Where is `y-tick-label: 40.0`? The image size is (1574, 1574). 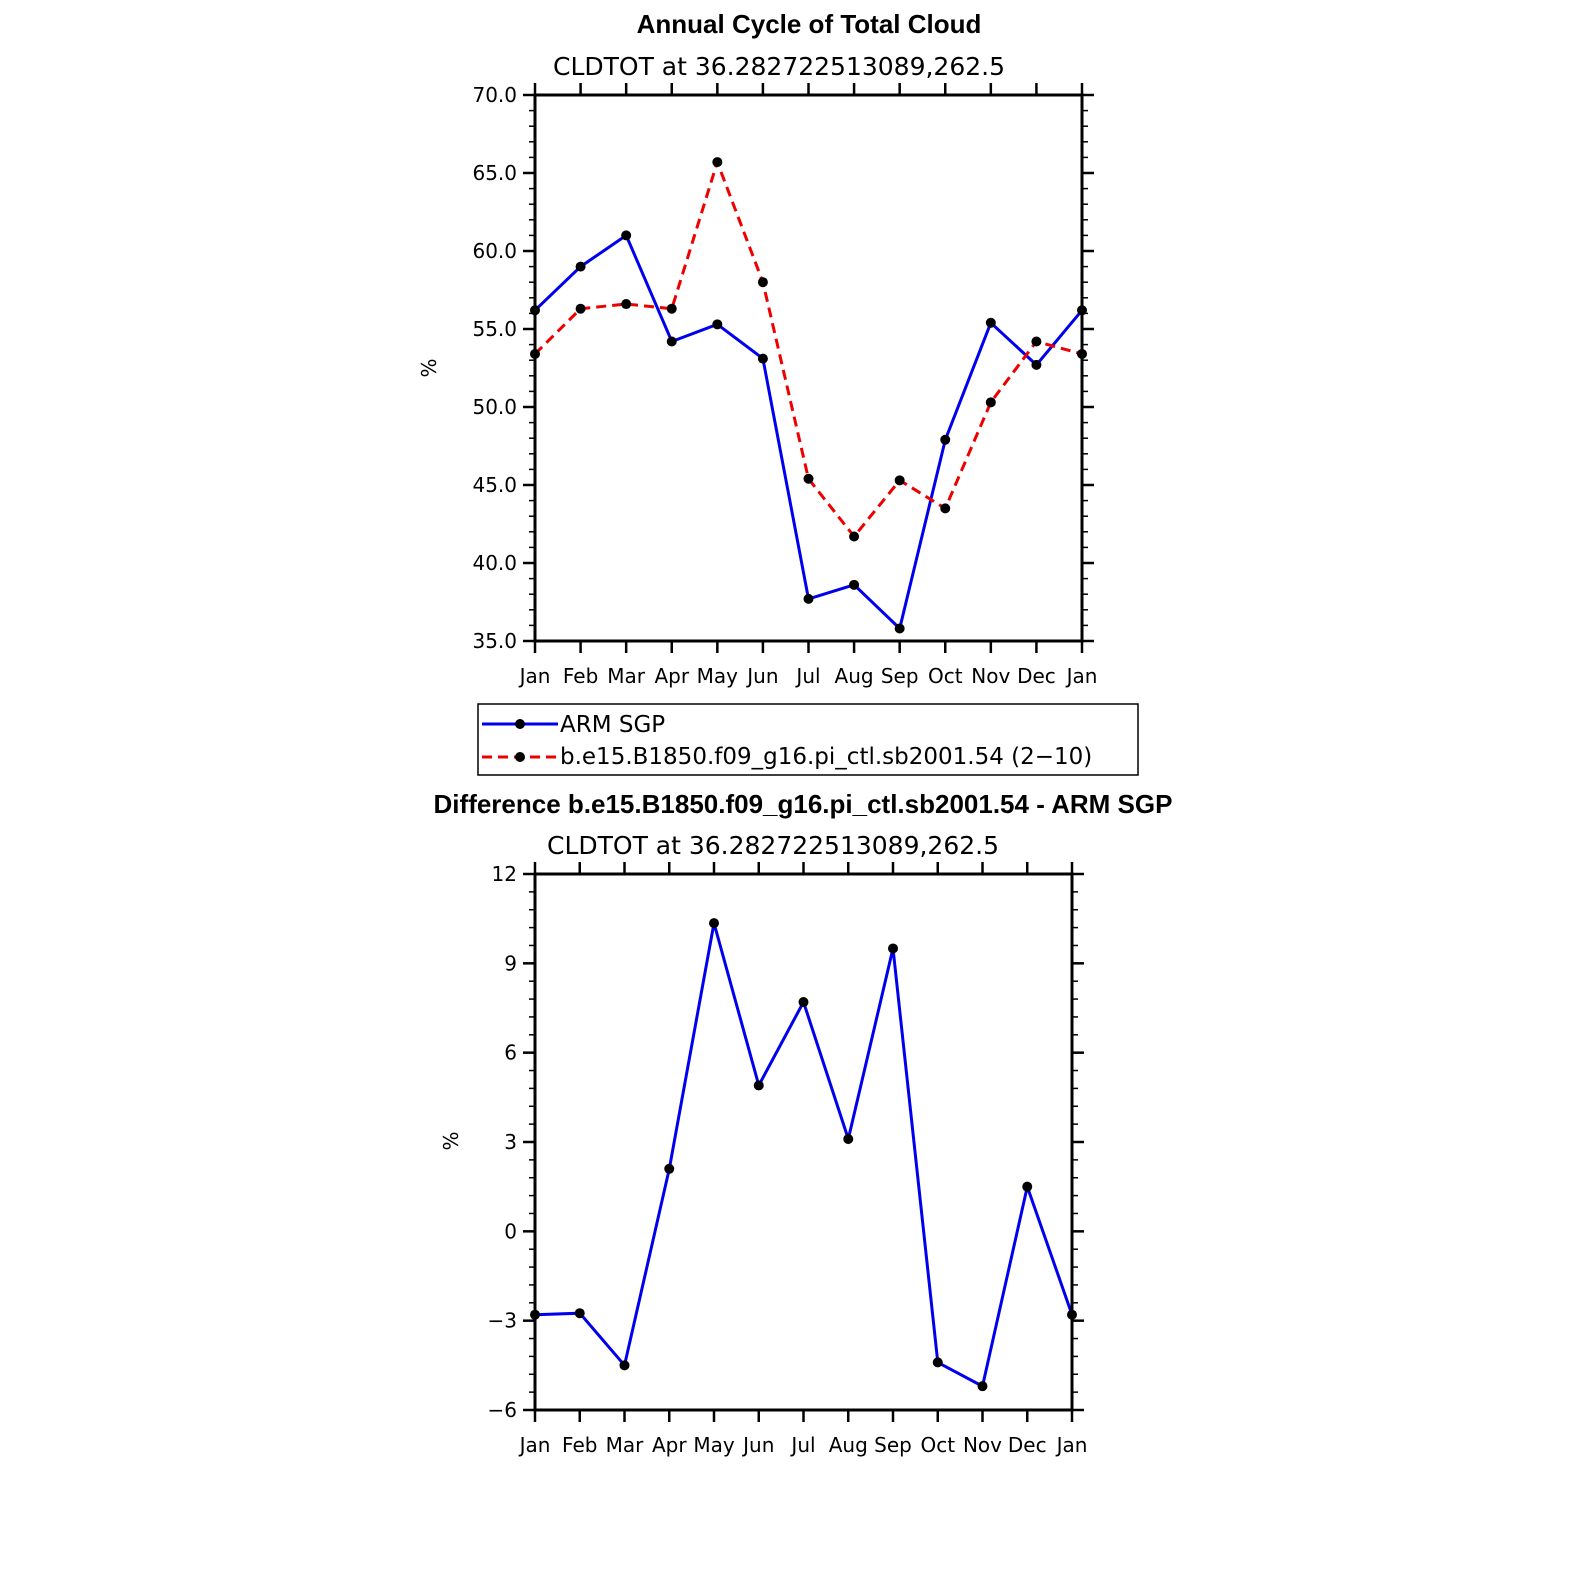
y-tick-label: 40.0 is located at coordinates (494, 563).